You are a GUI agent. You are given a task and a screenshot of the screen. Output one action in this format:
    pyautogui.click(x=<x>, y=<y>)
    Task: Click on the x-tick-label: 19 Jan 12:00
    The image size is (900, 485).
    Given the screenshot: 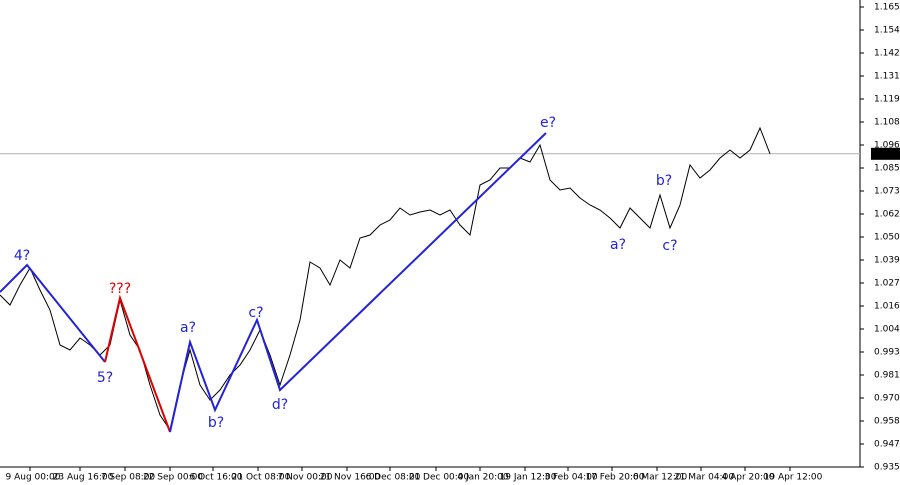 What is the action you would take?
    pyautogui.click(x=528, y=478)
    